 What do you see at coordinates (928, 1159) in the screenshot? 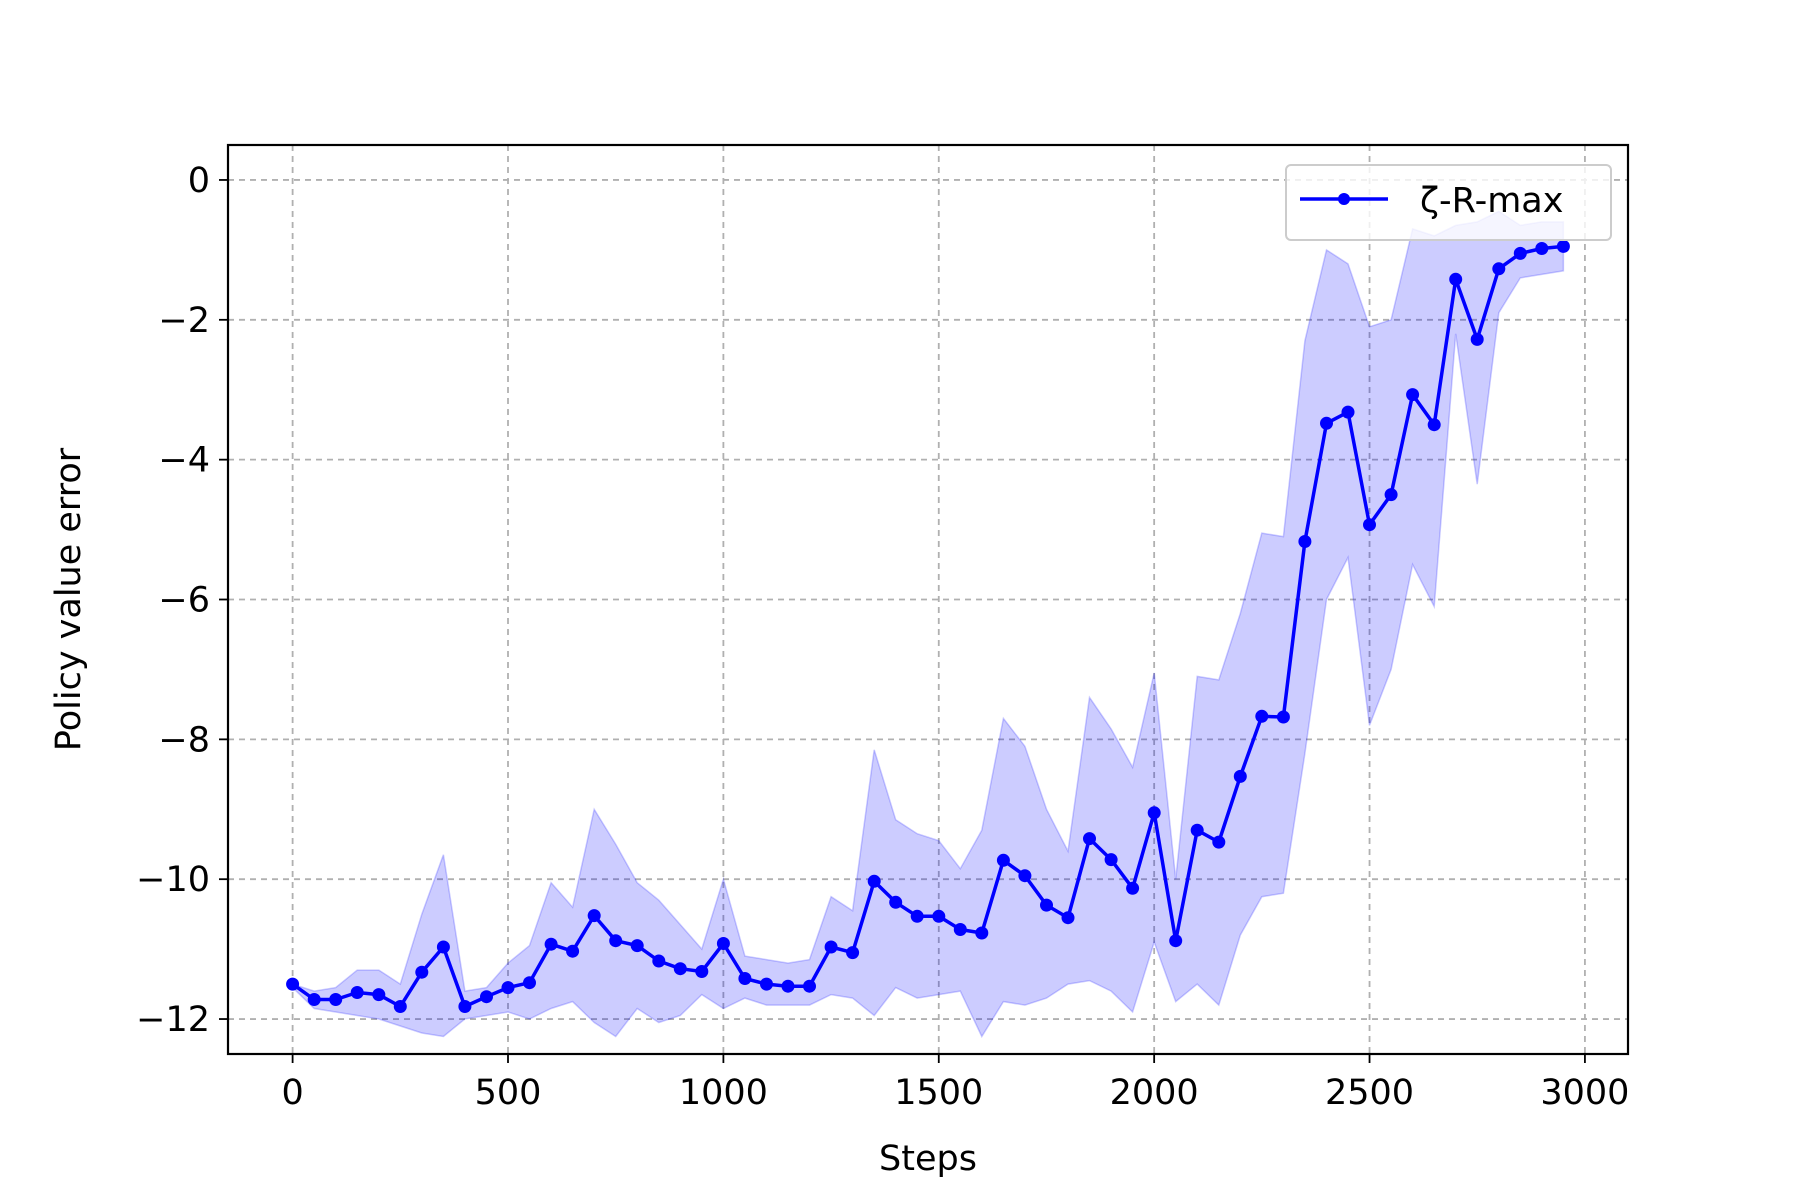
I see `x-axis-label: Steps` at bounding box center [928, 1159].